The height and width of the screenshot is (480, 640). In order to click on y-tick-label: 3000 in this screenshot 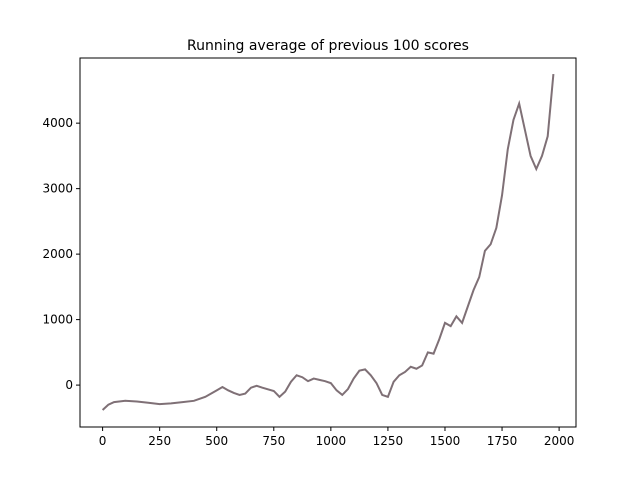, I will do `click(57, 189)`.